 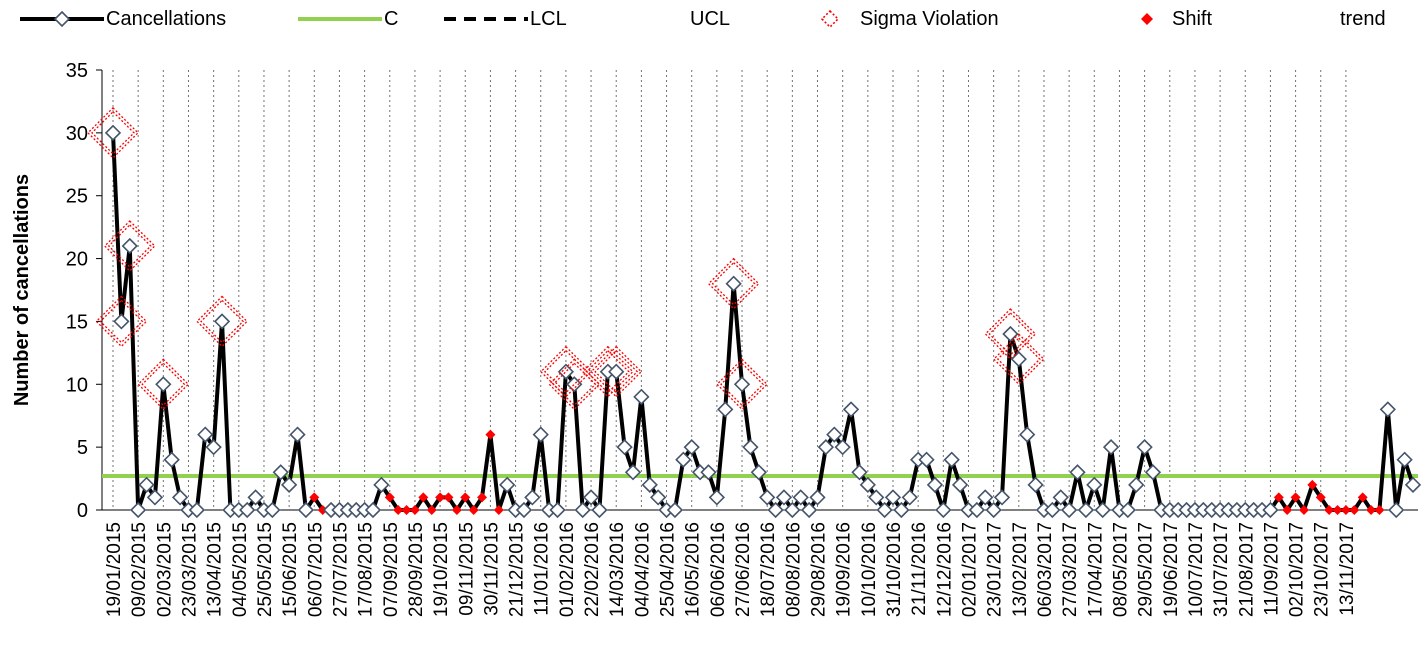 I want to click on x-tick-label: 08/05/2017, so click(x=1120, y=569).